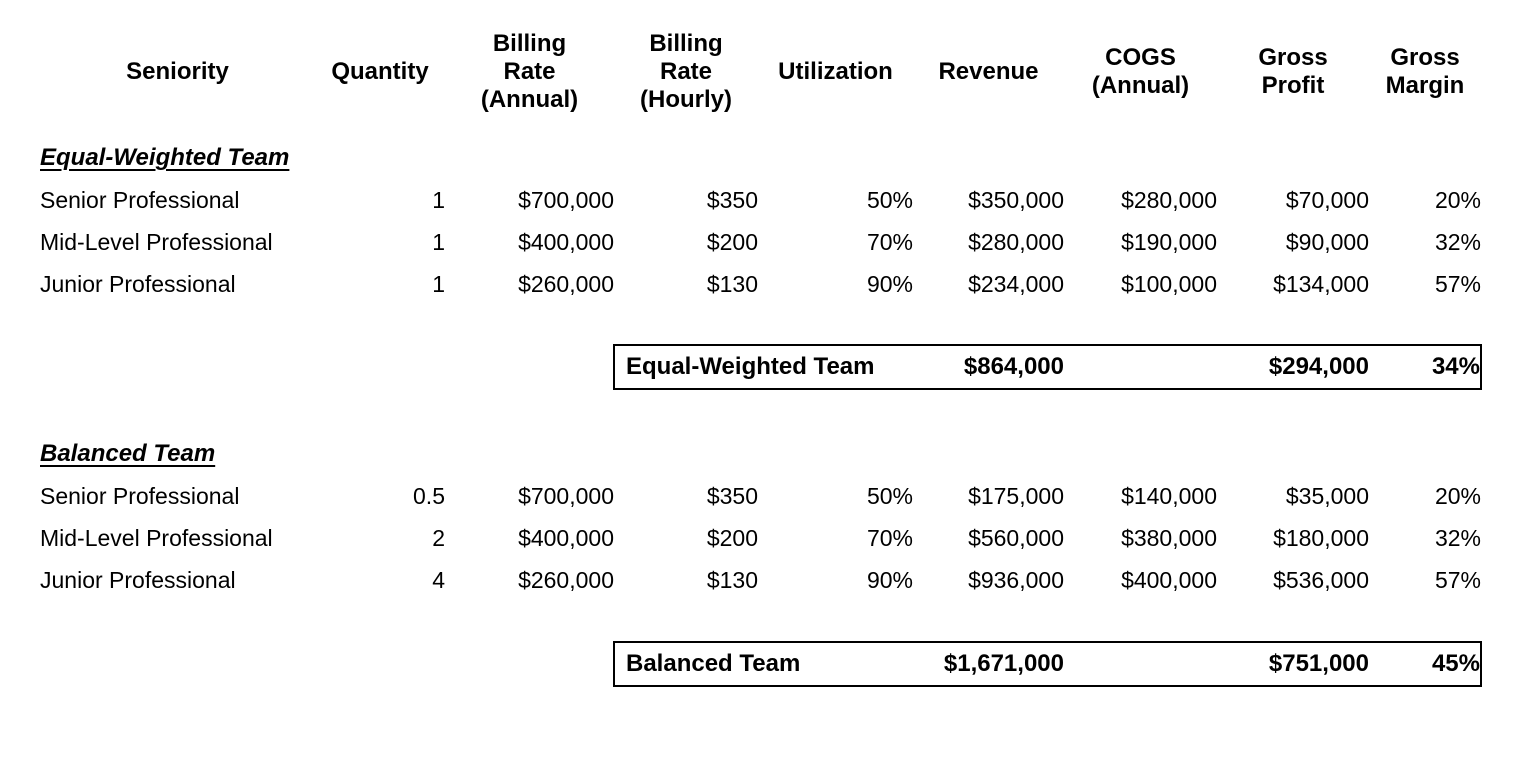 The height and width of the screenshot is (774, 1536). I want to click on cell-revenue: $234,000, so click(1016, 283).